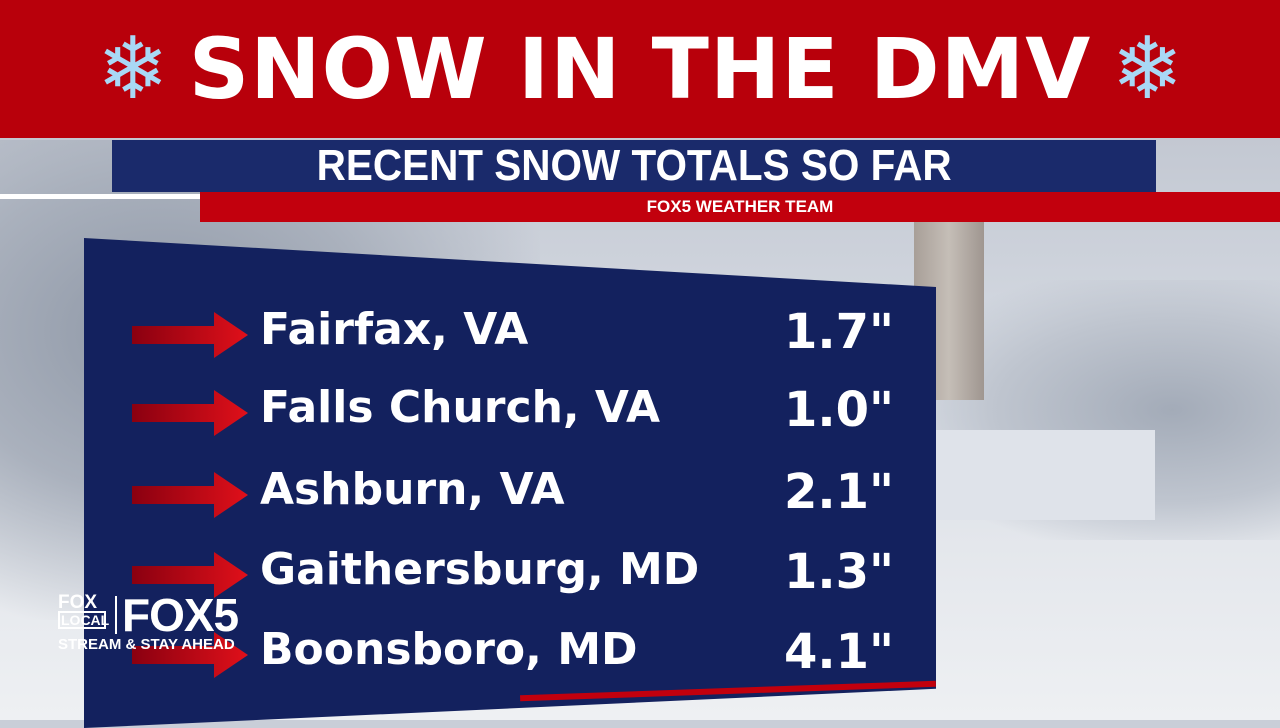  Describe the element at coordinates (78, 602) in the screenshot. I see `fox-text: FOX` at that location.